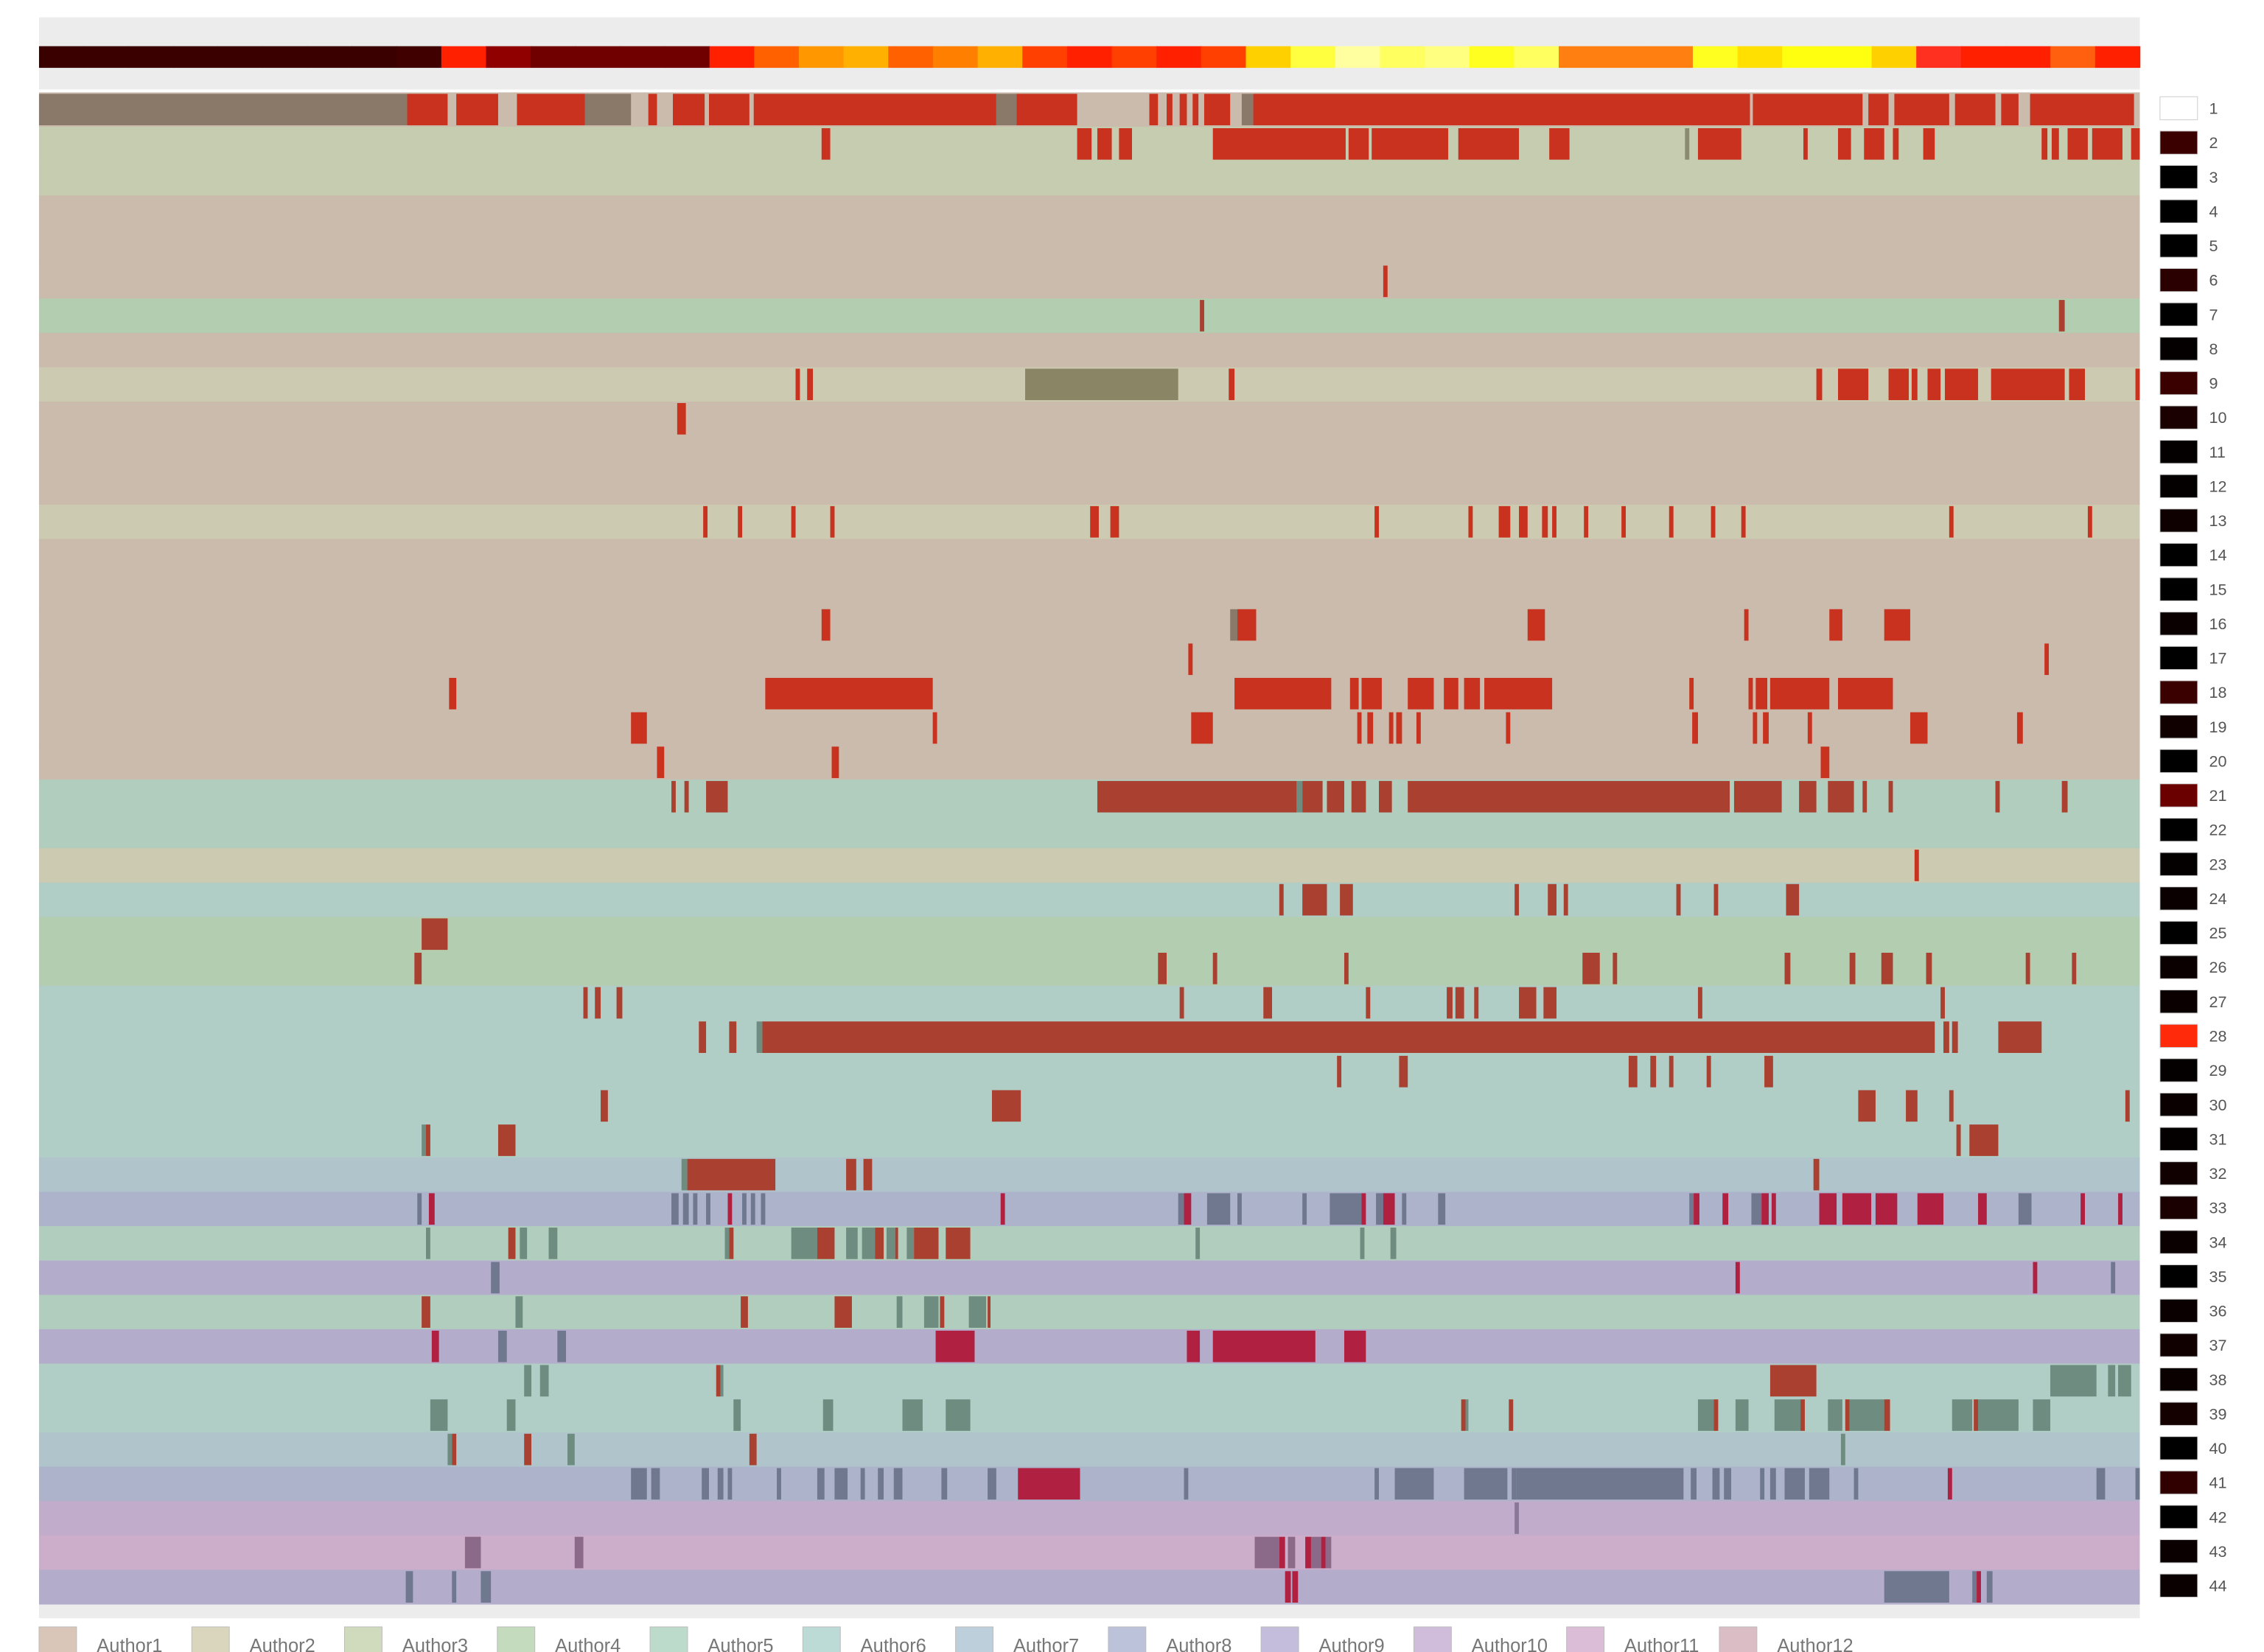 The image size is (2264, 1652). I want to click on row-label: 38, so click(2217, 1380).